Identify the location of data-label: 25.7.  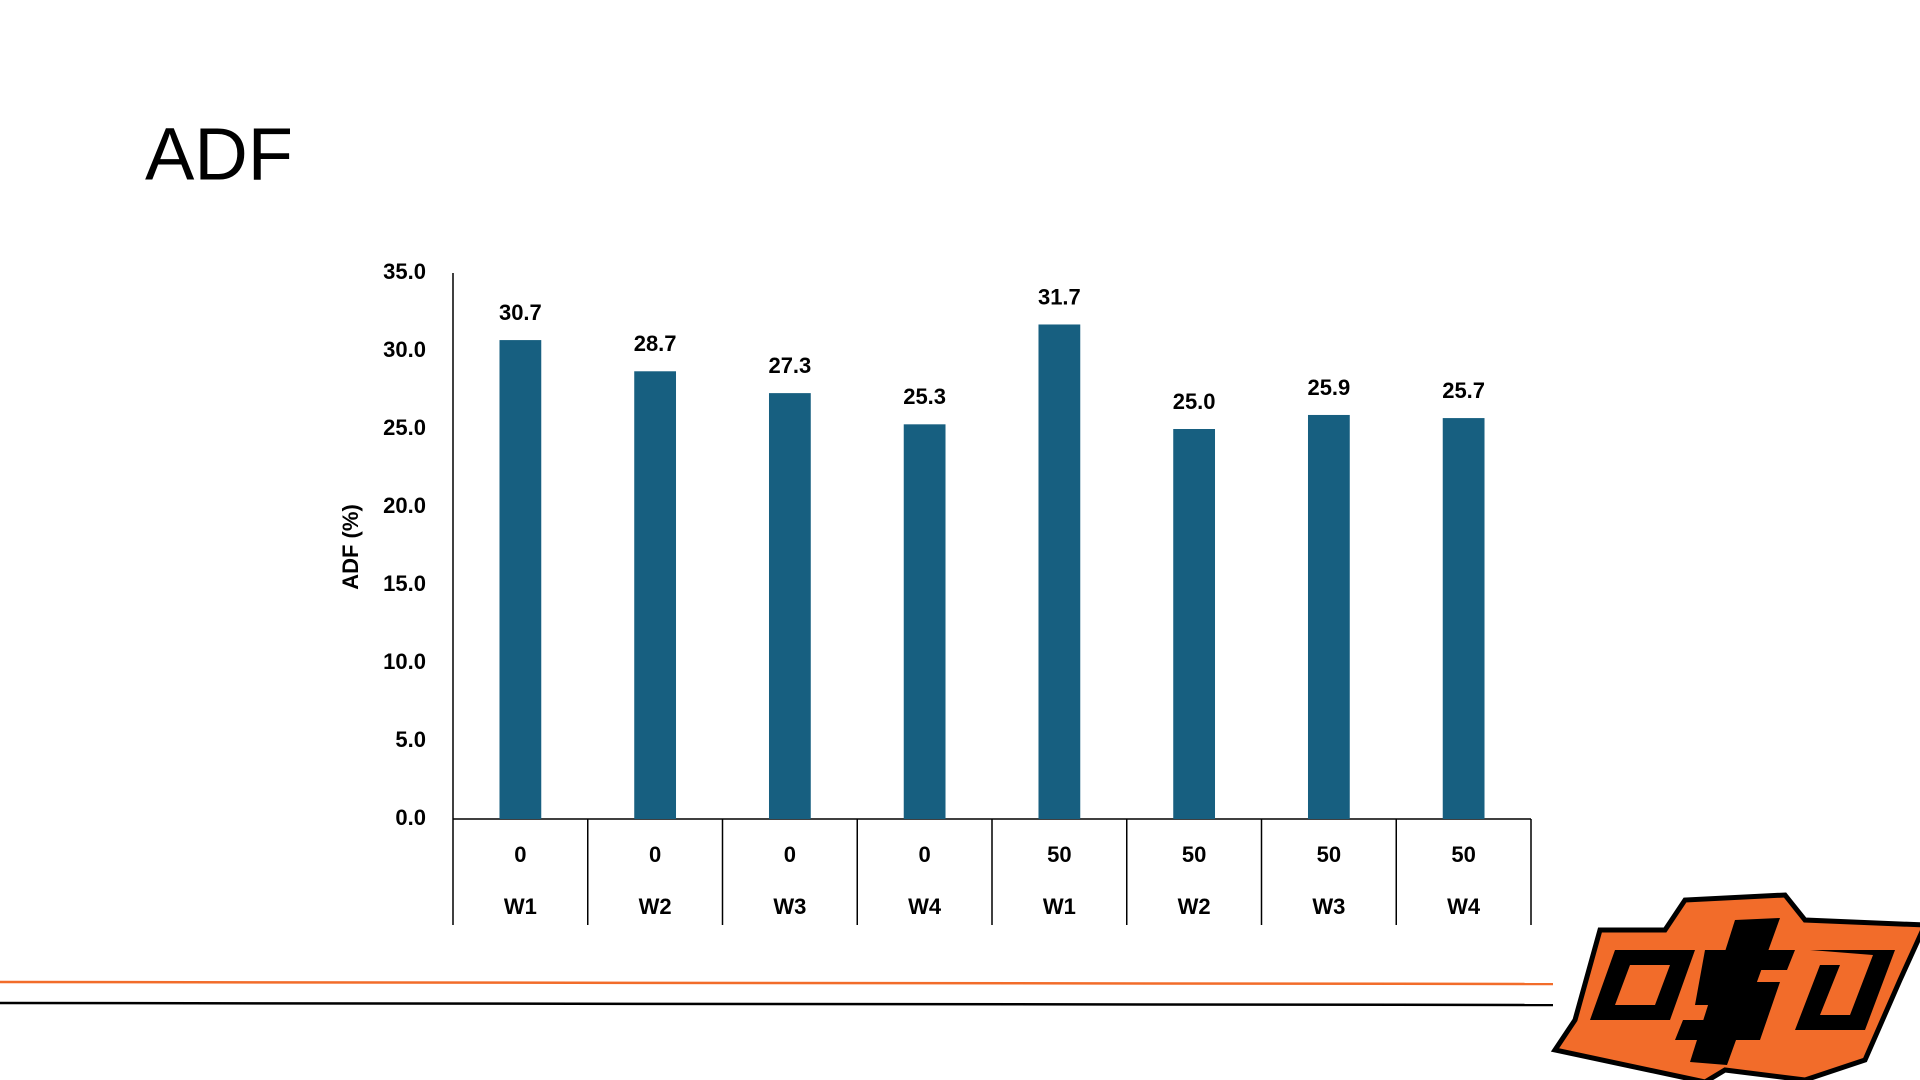
(1463, 390).